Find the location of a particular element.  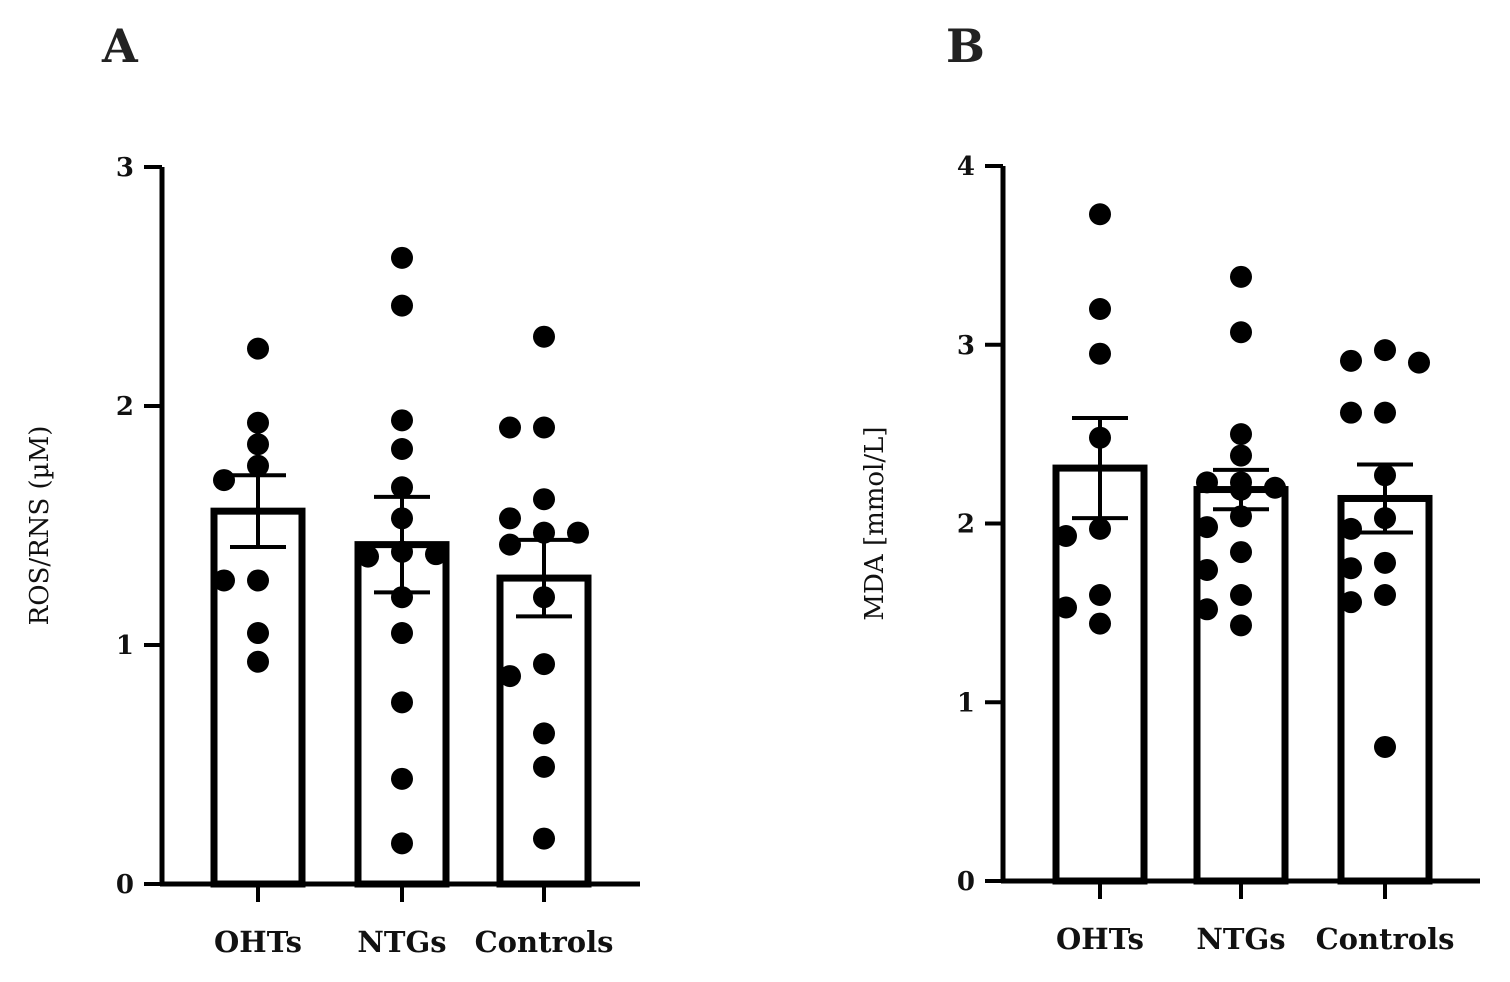

y-tick-label: 4 is located at coordinates (966, 167).